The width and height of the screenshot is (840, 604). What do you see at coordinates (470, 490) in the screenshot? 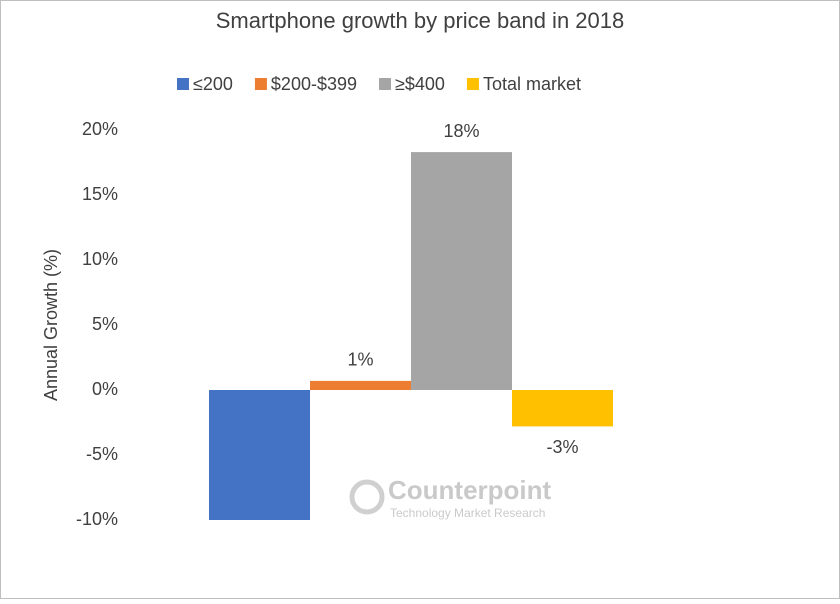
I see `watermark-name: Counterpoint` at bounding box center [470, 490].